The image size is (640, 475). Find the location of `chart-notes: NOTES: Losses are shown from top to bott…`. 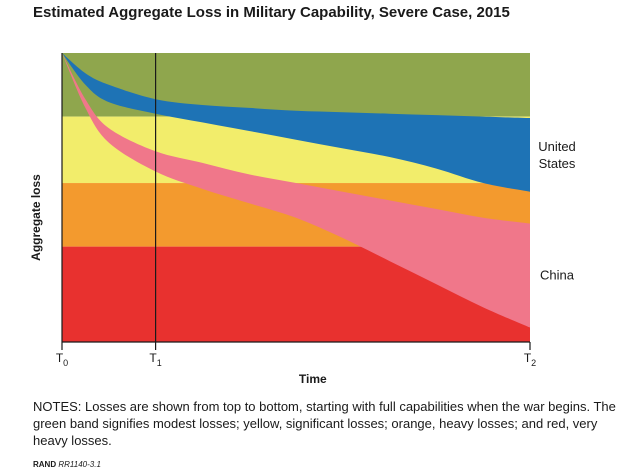

chart-notes: NOTES: Losses are shown from top to bott… is located at coordinates (324, 423).